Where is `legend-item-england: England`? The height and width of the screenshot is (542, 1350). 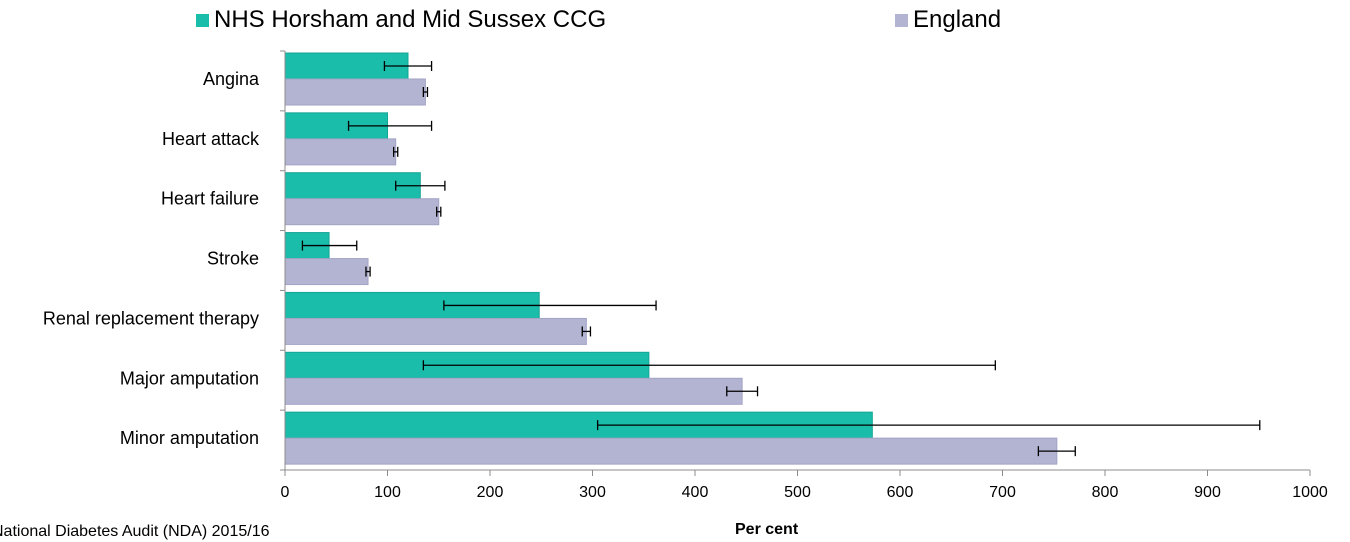
legend-item-england: England is located at coordinates (948, 20).